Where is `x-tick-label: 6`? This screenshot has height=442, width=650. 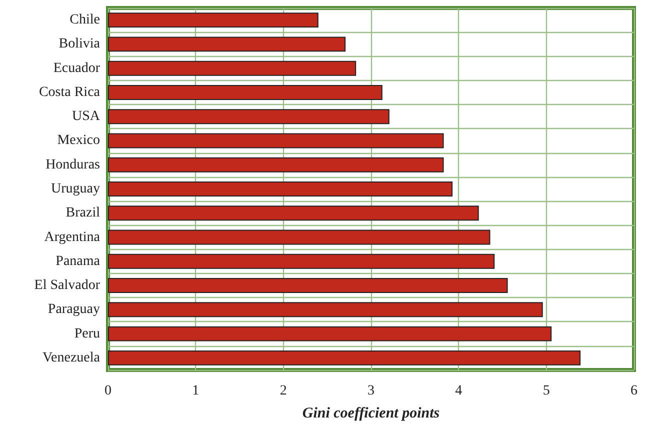
x-tick-label: 6 is located at coordinates (634, 391).